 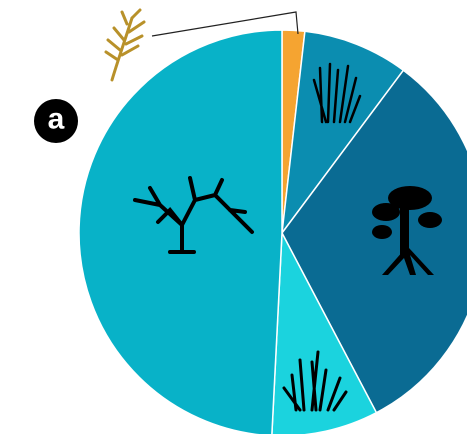 I want to click on leader-line, so click(x=225, y=24).